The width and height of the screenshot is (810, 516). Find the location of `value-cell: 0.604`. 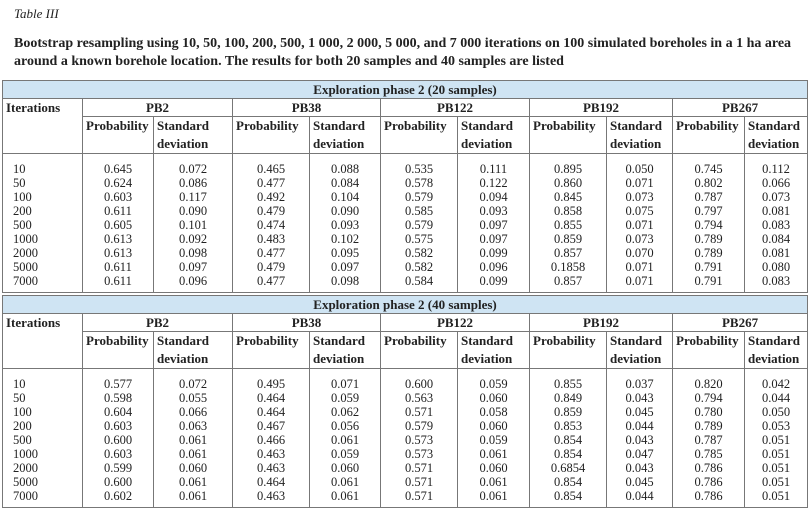

value-cell: 0.604 is located at coordinates (118, 412).